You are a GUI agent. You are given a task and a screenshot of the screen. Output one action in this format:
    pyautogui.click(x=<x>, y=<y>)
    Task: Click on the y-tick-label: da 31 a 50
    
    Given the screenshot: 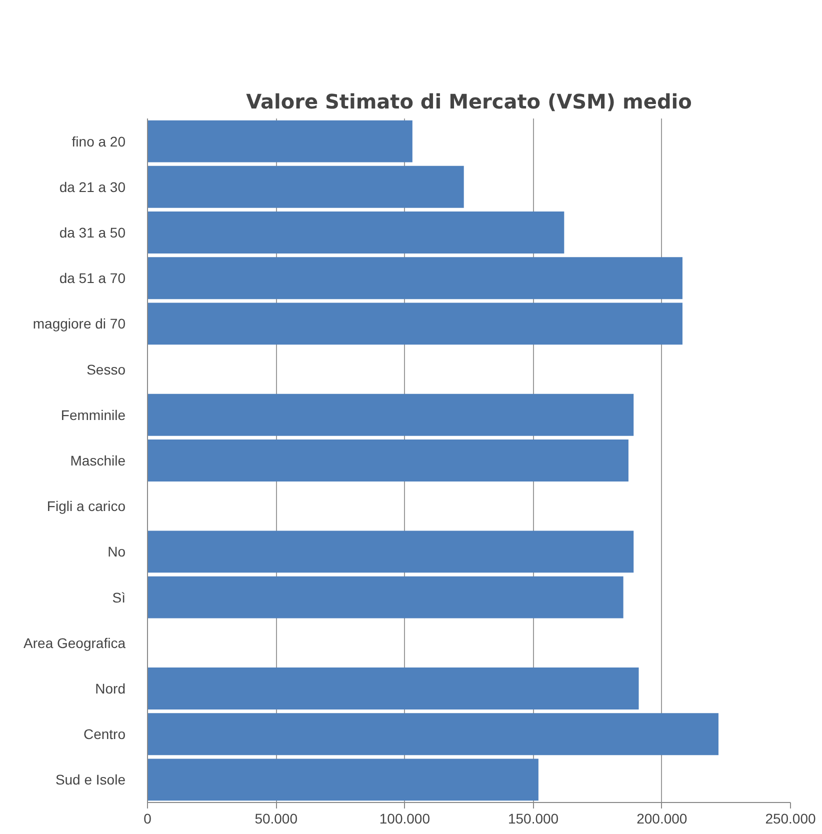 What is the action you would take?
    pyautogui.click(x=92, y=232)
    